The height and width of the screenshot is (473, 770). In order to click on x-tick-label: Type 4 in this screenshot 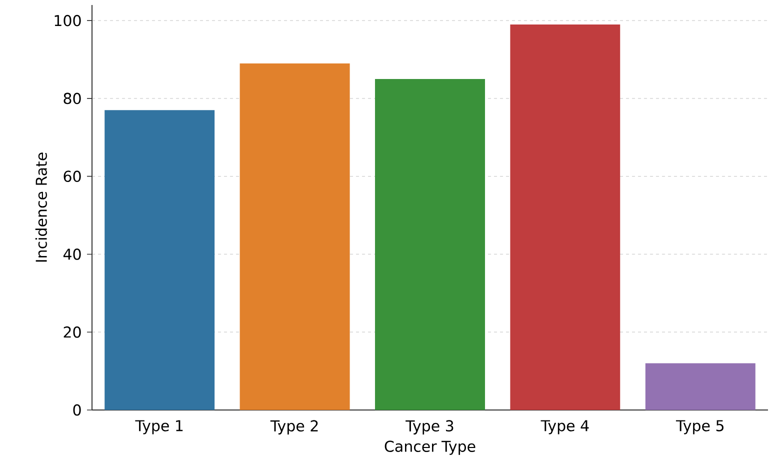, I will do `click(564, 427)`.